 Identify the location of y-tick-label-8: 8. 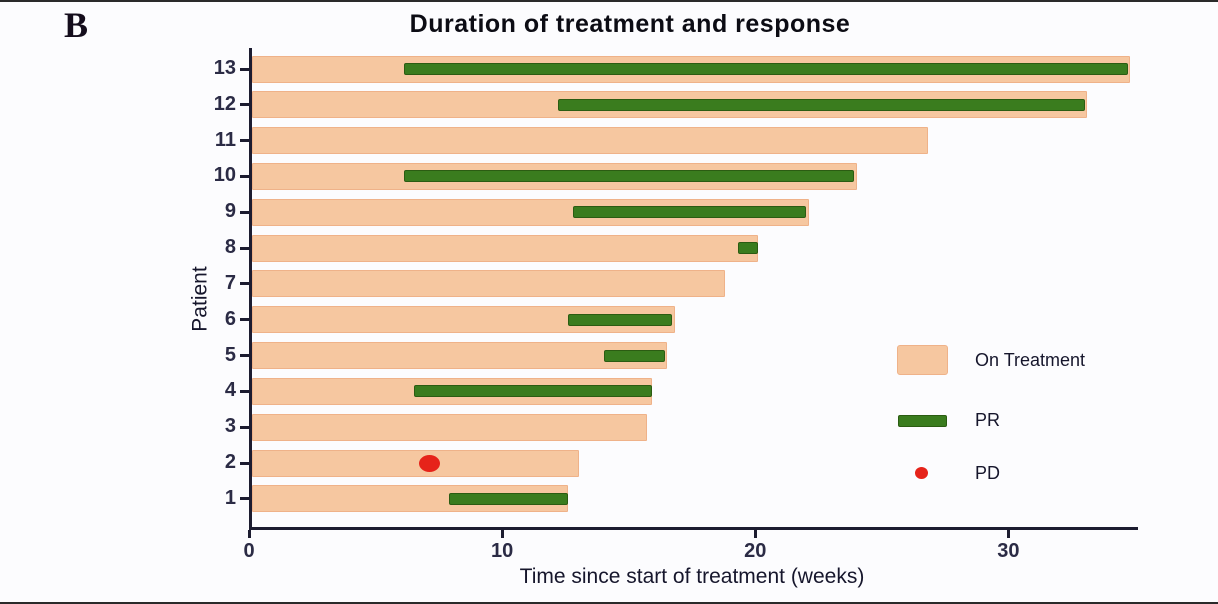
(230, 247).